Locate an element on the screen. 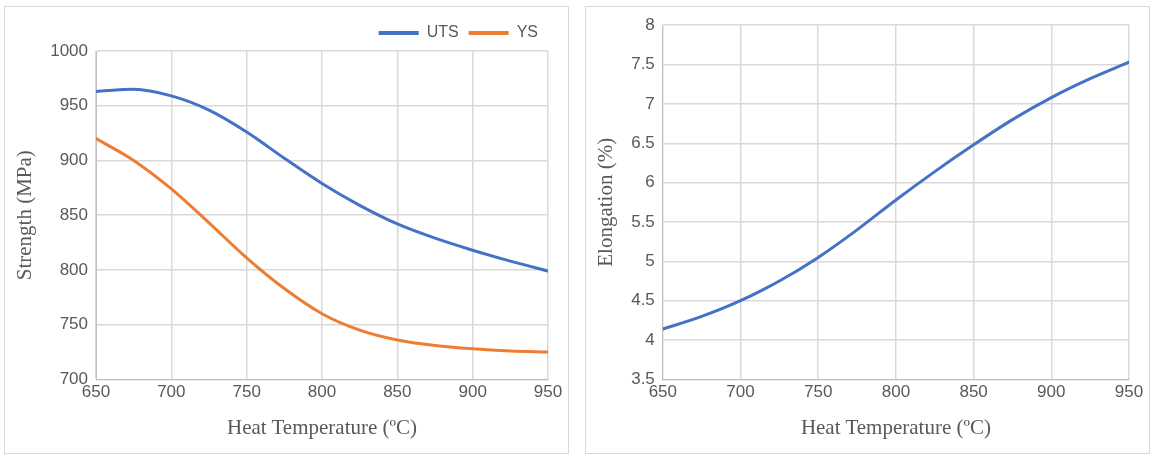  y-axis-title: Elongation (%) is located at coordinates (605, 202).